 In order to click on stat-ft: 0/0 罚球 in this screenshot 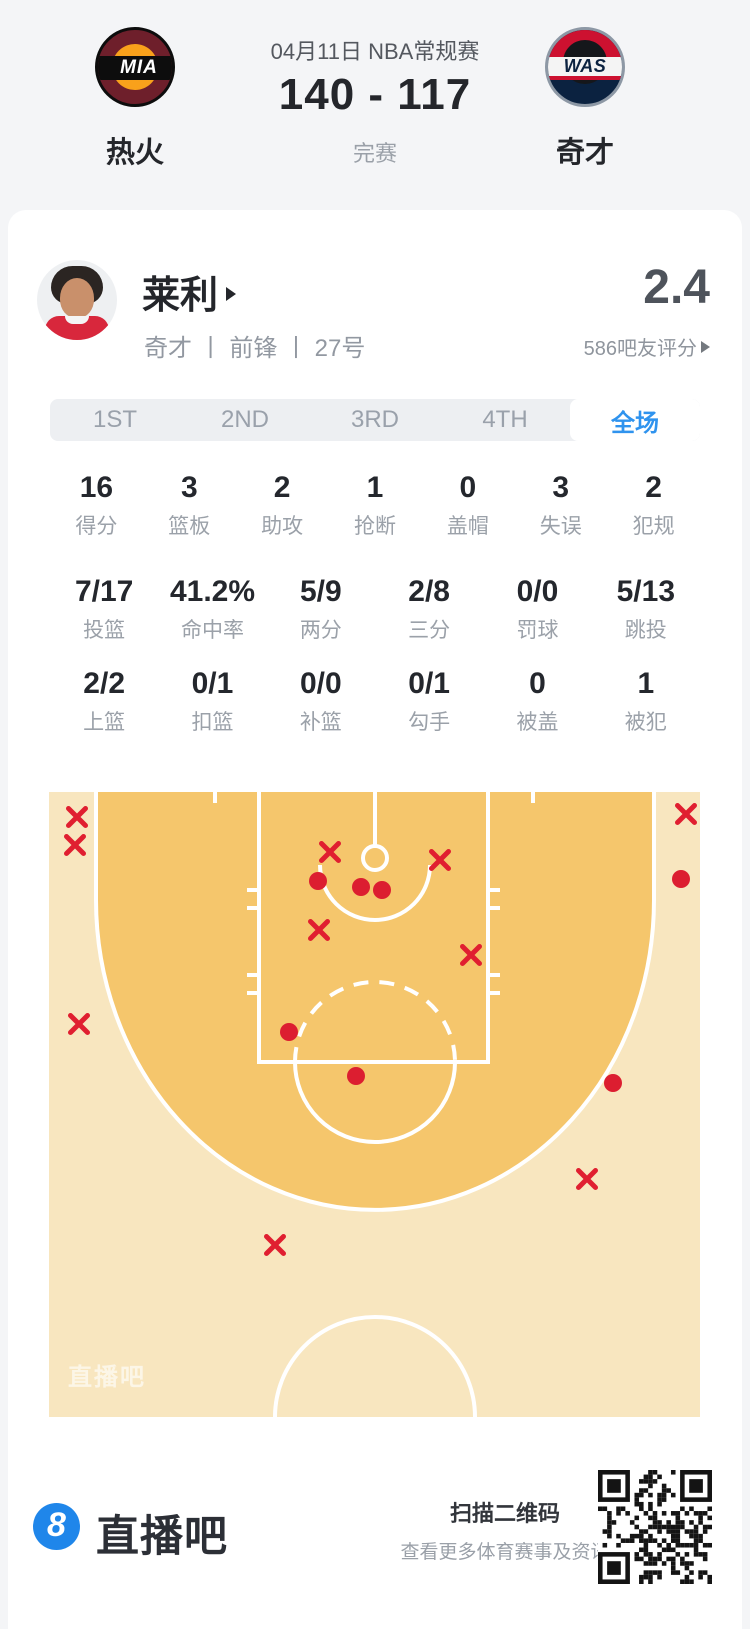, I will do `click(537, 609)`.